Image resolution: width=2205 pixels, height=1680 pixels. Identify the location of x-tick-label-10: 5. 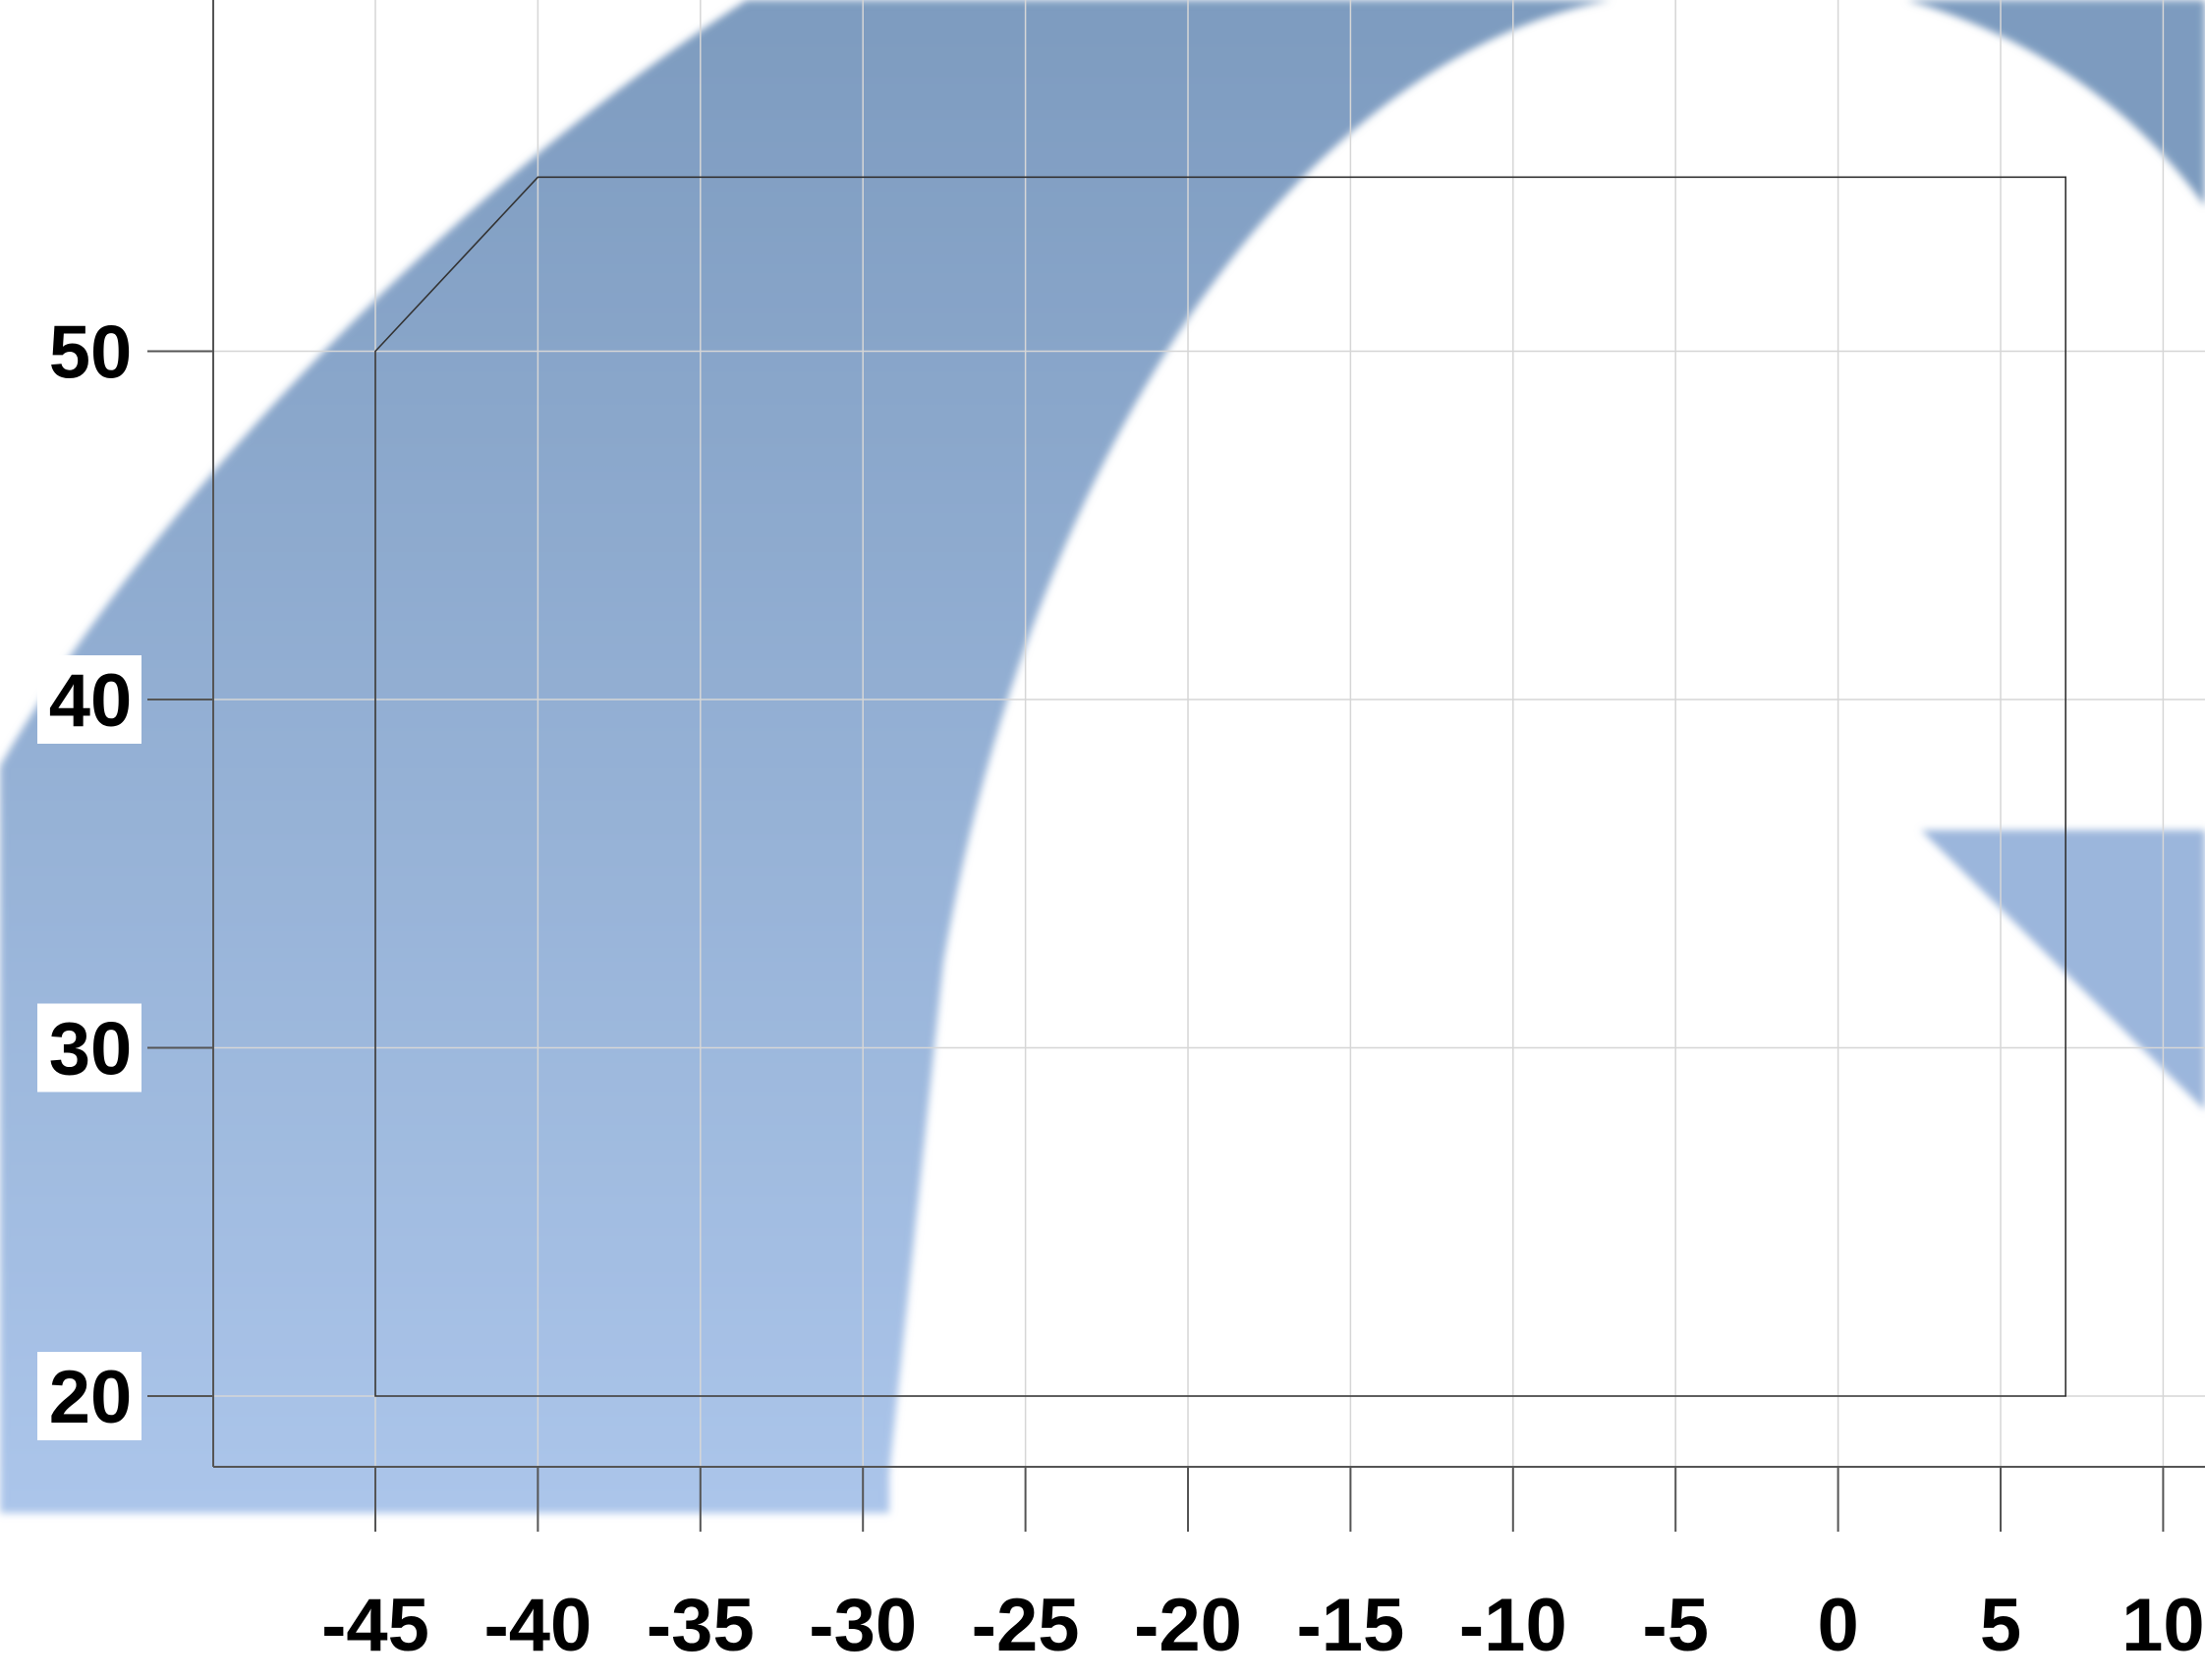
(2001, 1625).